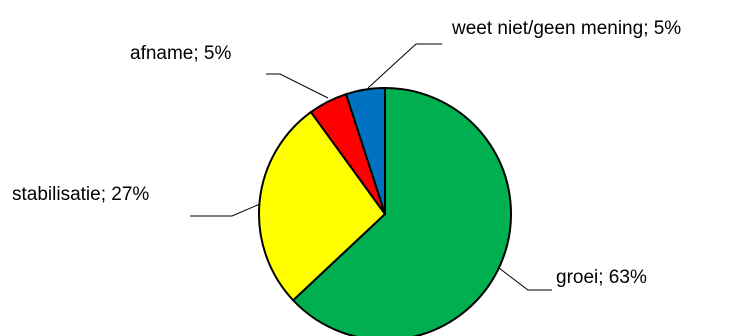 Image resolution: width=754 pixels, height=336 pixels. What do you see at coordinates (225, 210) in the screenshot?
I see `leader-line-stabilisatie` at bounding box center [225, 210].